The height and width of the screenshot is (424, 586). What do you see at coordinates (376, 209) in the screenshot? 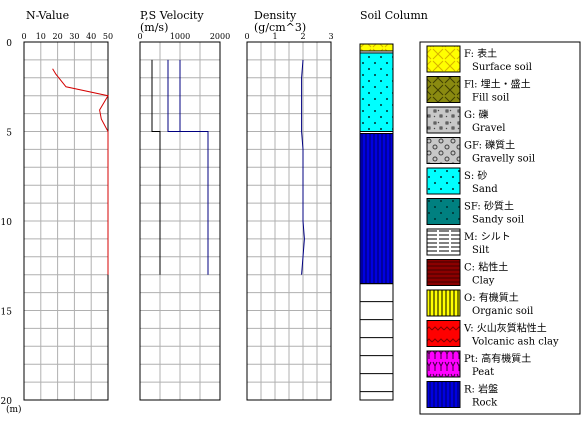
I see `soil-layer-R` at bounding box center [376, 209].